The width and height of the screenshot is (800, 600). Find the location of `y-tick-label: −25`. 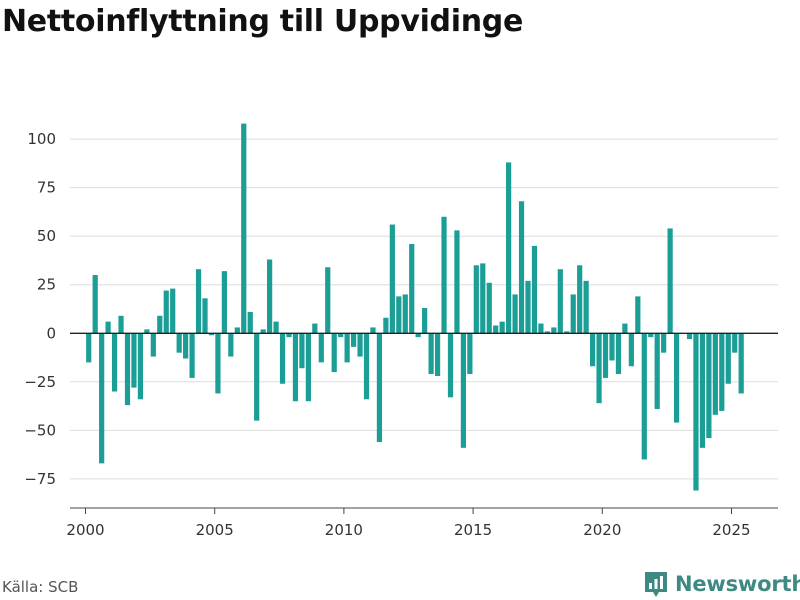

y-tick-label: −25 is located at coordinates (40, 382).